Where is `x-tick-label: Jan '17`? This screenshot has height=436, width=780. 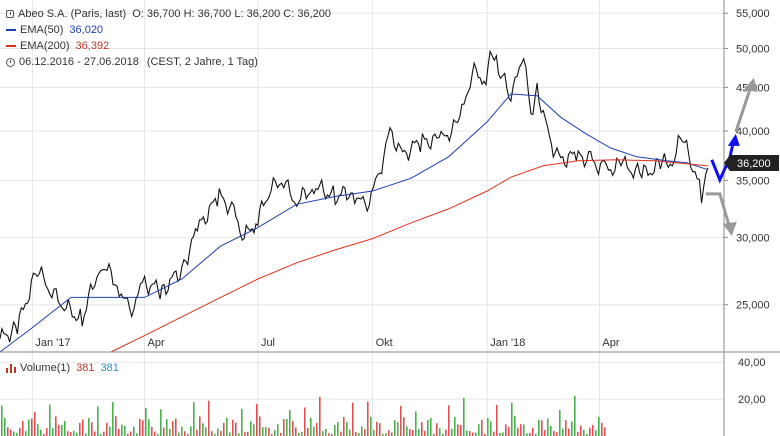
x-tick-label: Jan '17 is located at coordinates (52, 343).